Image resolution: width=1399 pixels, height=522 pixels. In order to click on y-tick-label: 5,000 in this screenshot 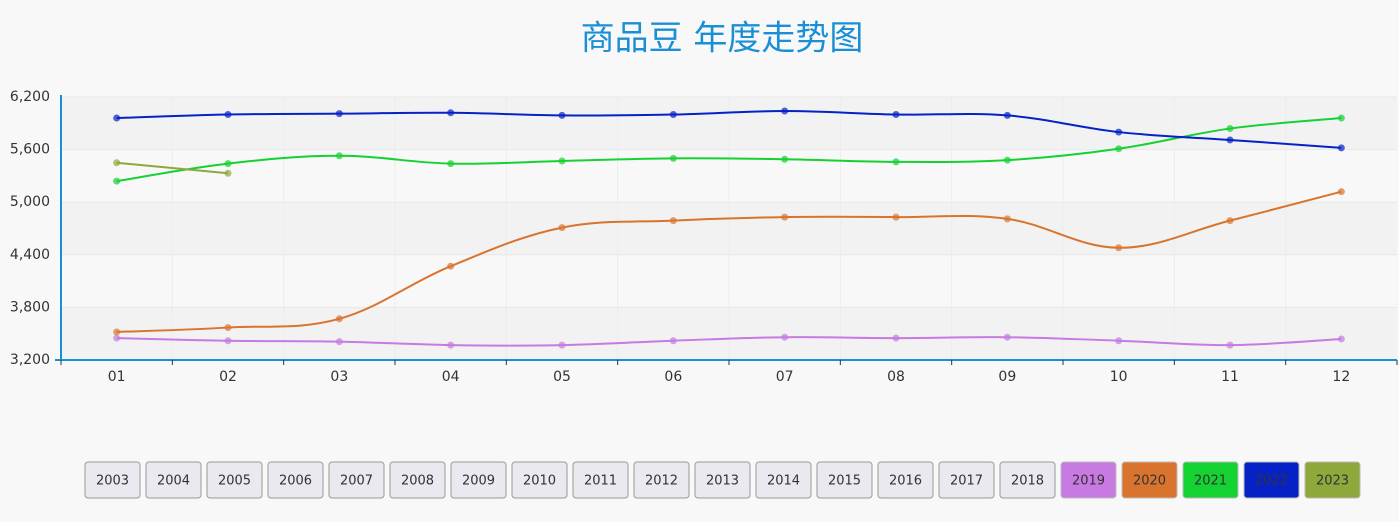, I will do `click(30, 202)`.